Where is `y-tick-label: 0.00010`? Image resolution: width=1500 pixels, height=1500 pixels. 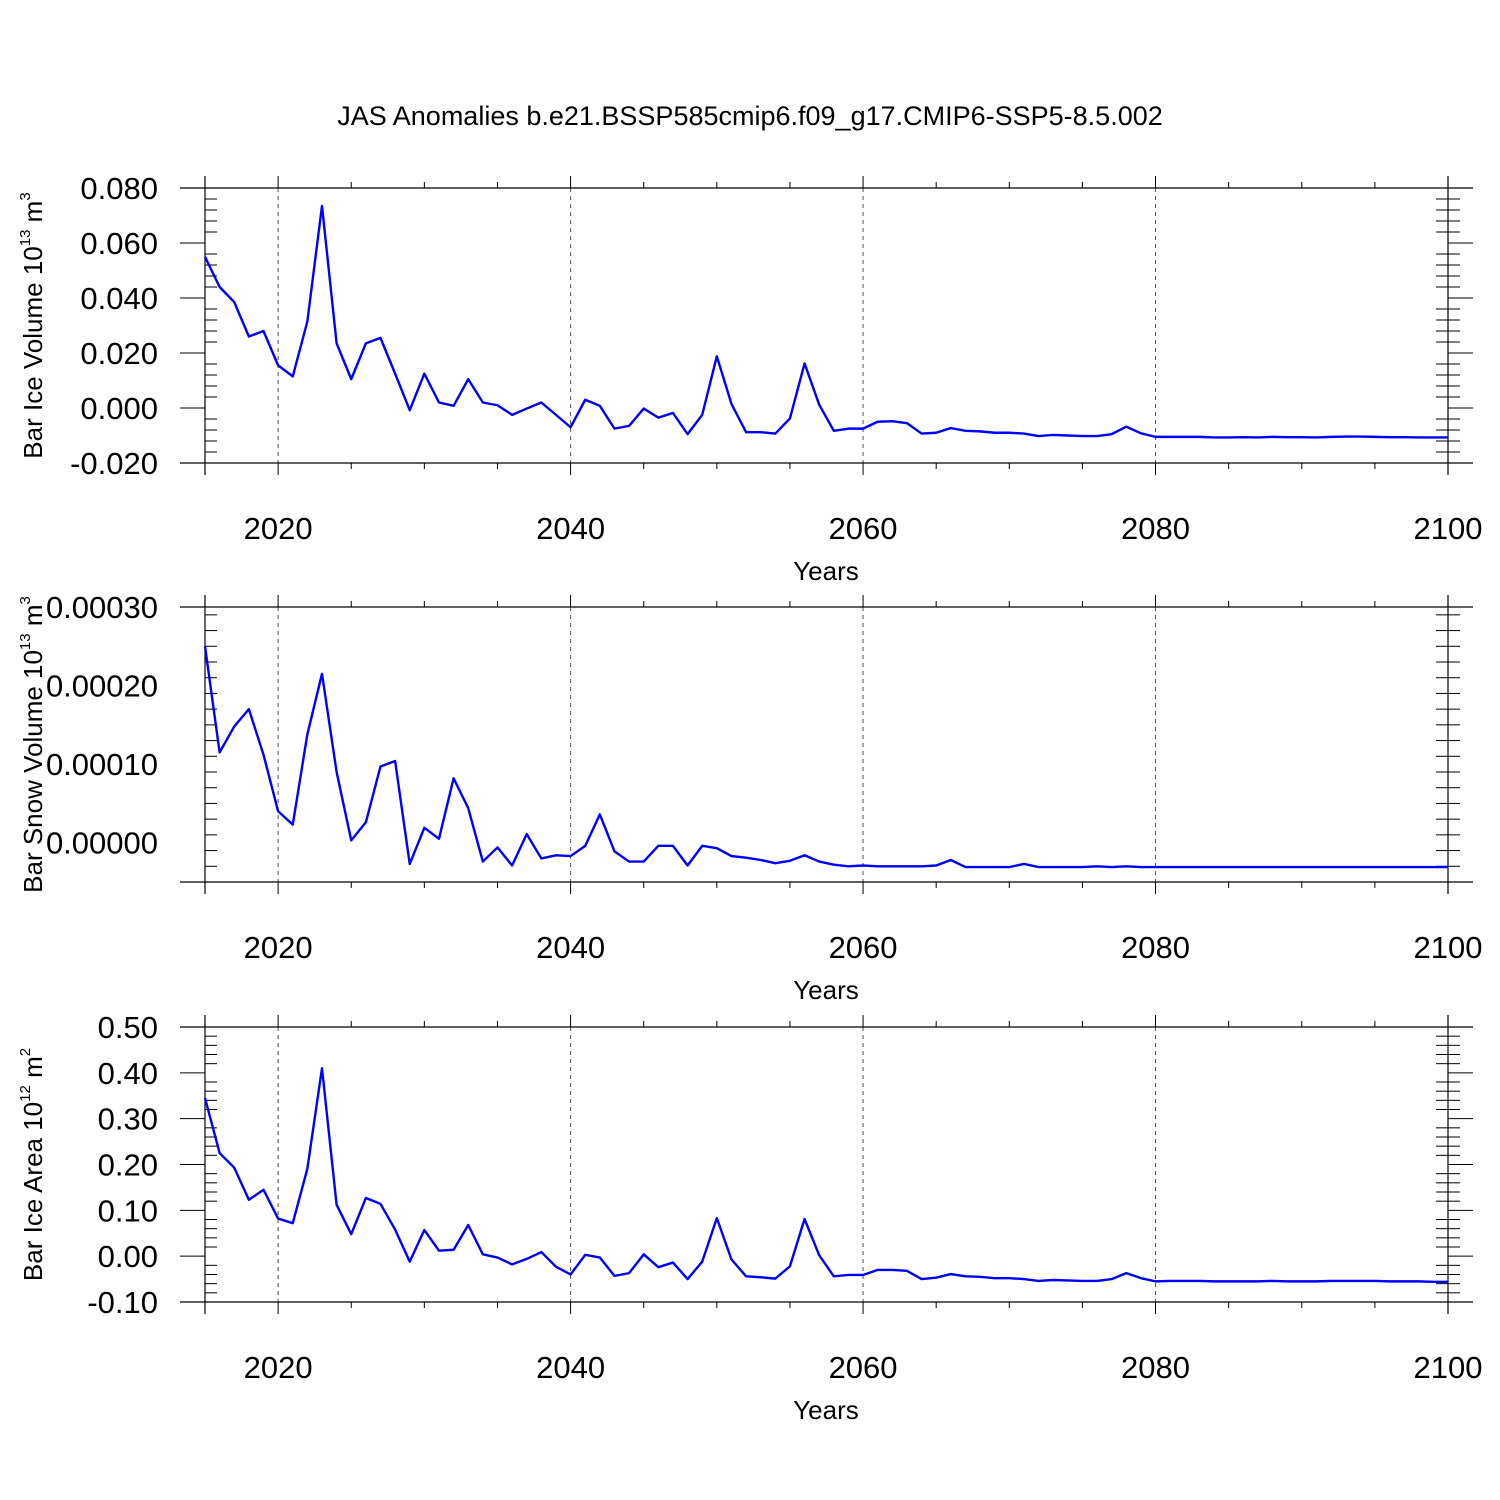
y-tick-label: 0.00010 is located at coordinates (102, 764).